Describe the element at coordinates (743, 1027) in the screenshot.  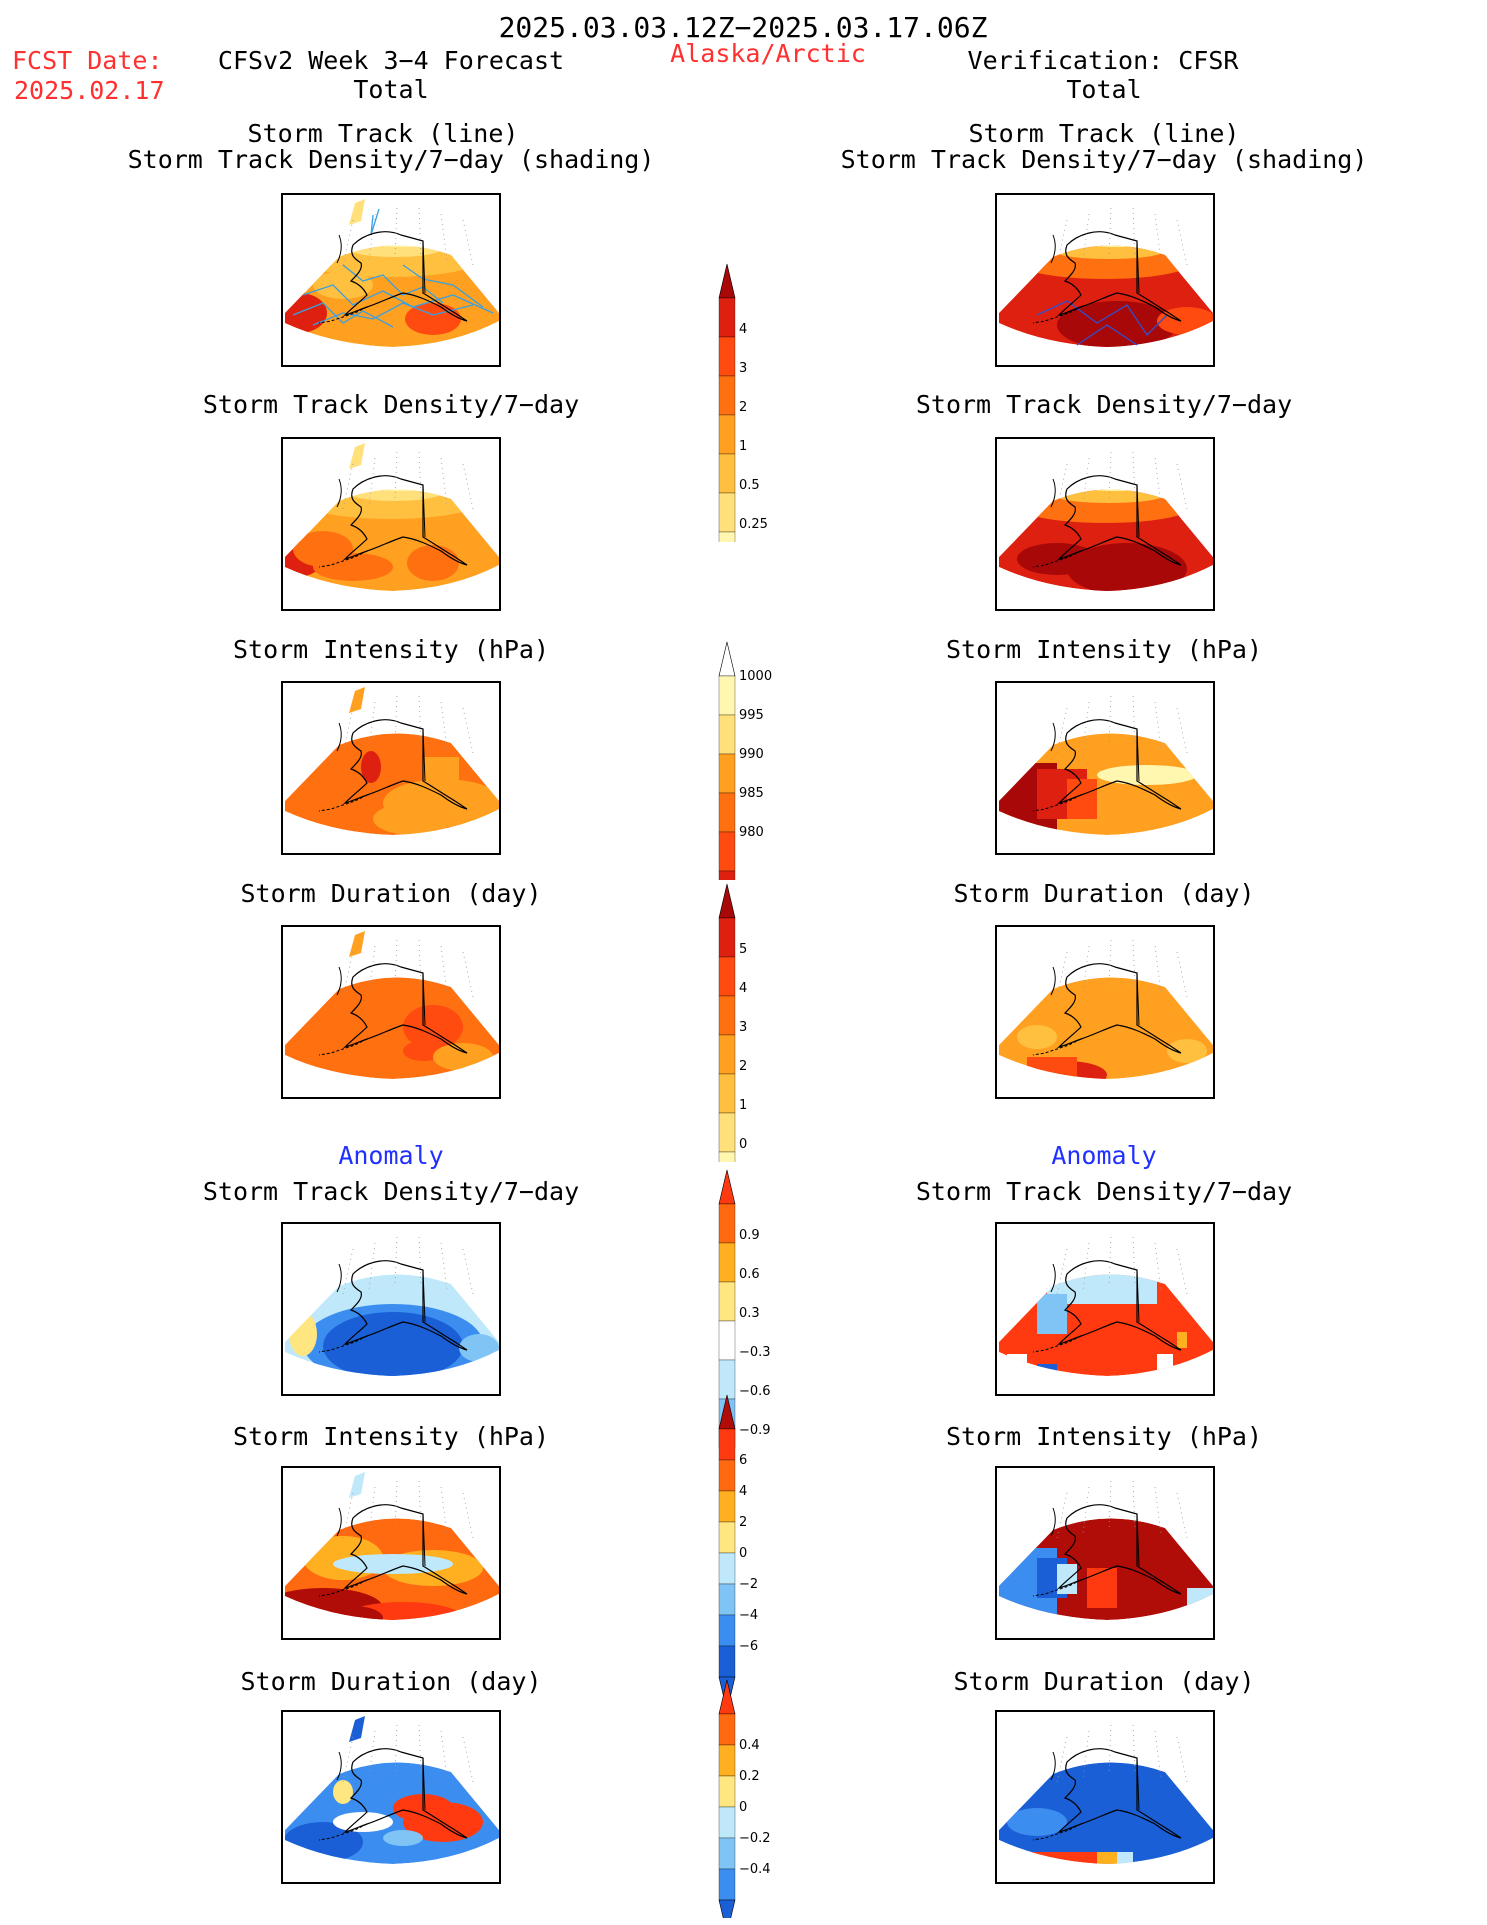
I see `colorbar-tick-label: 3` at that location.